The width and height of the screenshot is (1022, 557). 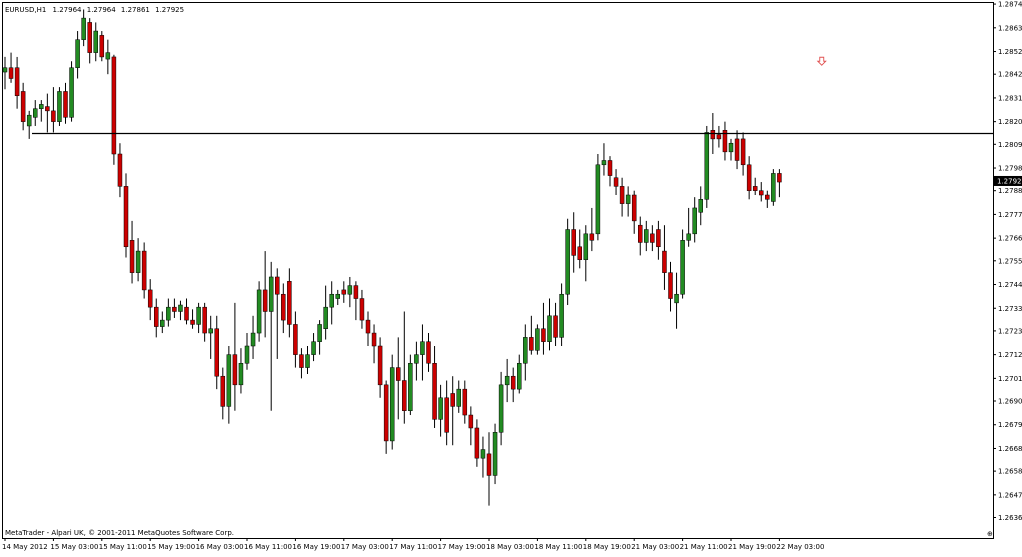 What do you see at coordinates (990, 534) in the screenshot?
I see `scroll-marker: ⊕` at bounding box center [990, 534].